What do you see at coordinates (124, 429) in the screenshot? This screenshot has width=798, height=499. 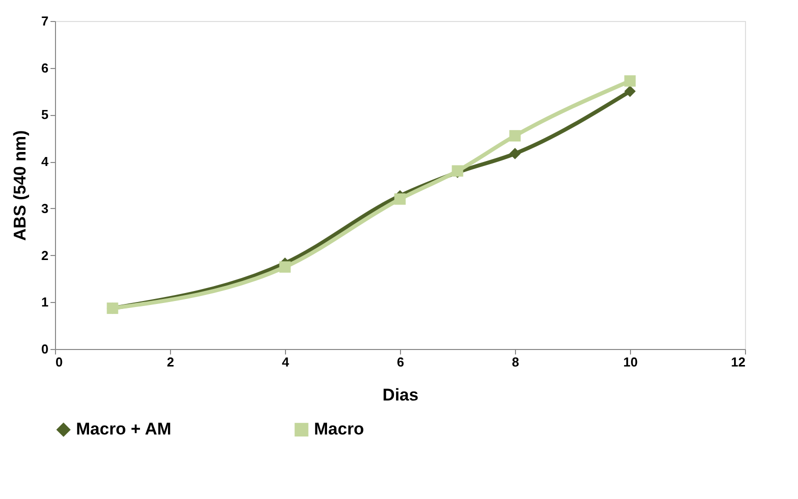 I see `legend-label: Macro + AM` at bounding box center [124, 429].